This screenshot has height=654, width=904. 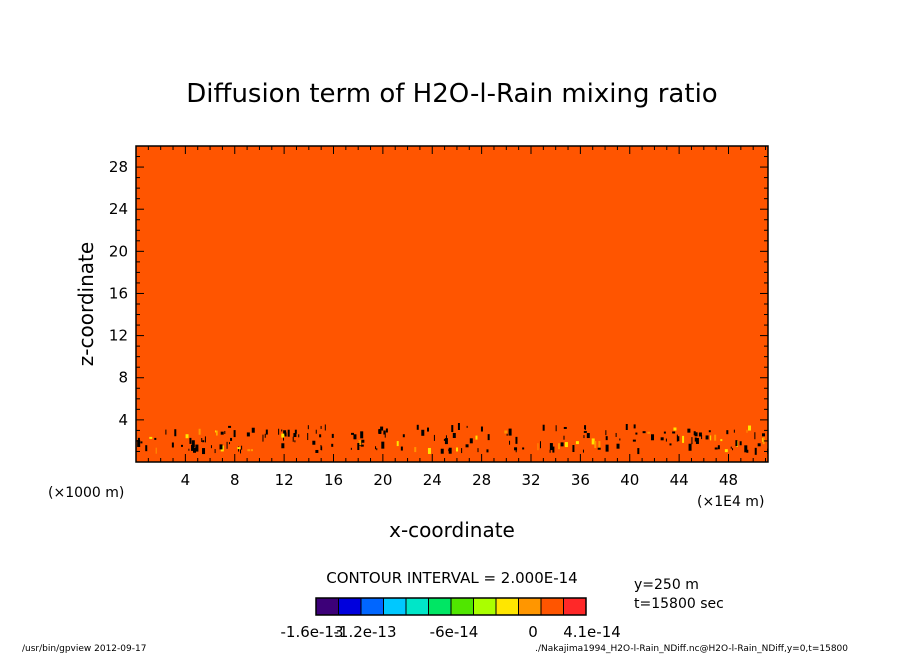 What do you see at coordinates (365, 632) in the screenshot?
I see `colorbar-label: -1.2e-13` at bounding box center [365, 632].